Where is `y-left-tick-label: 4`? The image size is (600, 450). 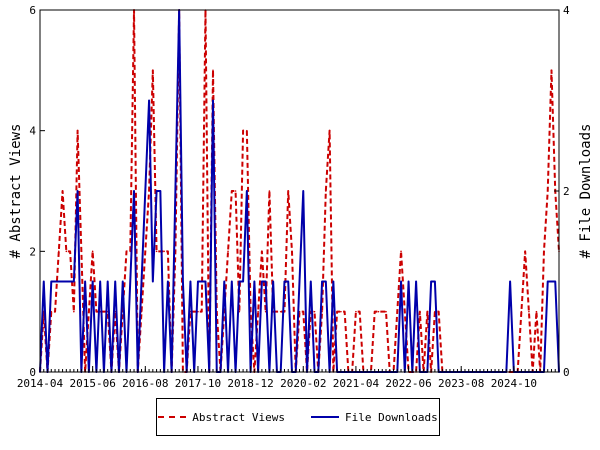
y-left-tick-label: 4 is located at coordinates (32, 131).